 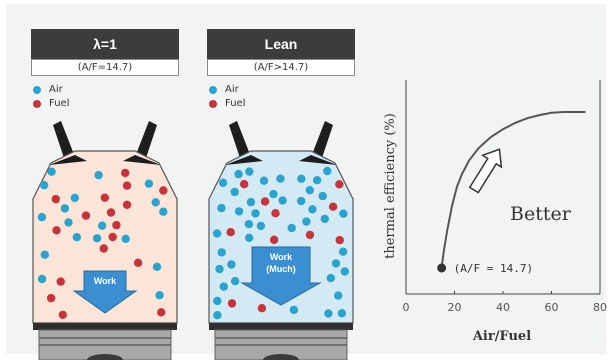 What do you see at coordinates (281, 44) in the screenshot?
I see `lean-title: Lean` at bounding box center [281, 44].